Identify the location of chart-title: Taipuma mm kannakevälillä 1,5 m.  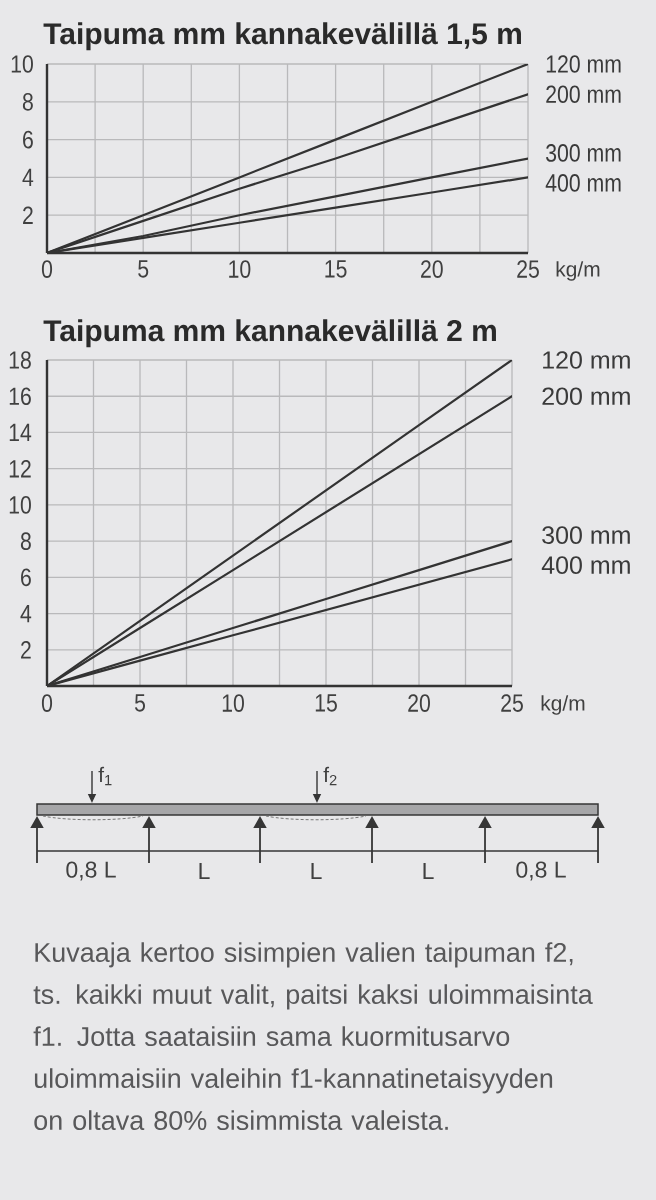
(282, 36).